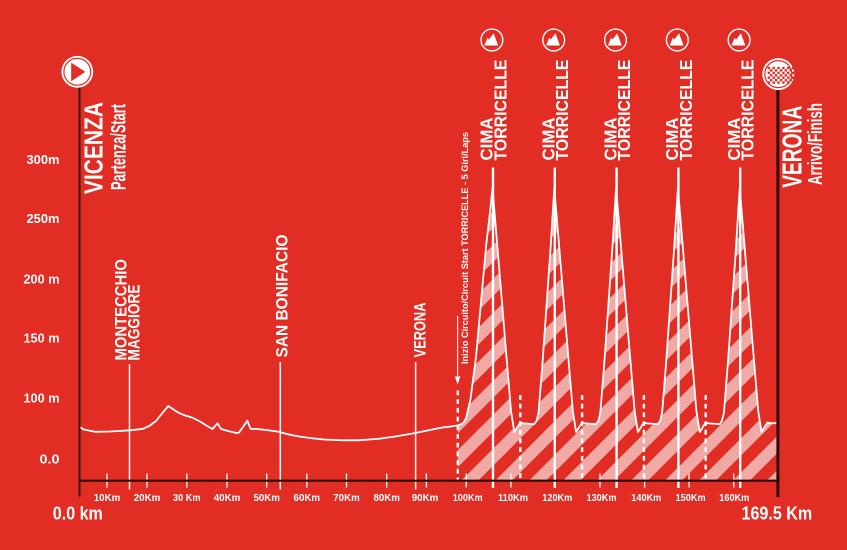 The width and height of the screenshot is (847, 550). What do you see at coordinates (227, 498) in the screenshot?
I see `svg-text: 40Km` at bounding box center [227, 498].